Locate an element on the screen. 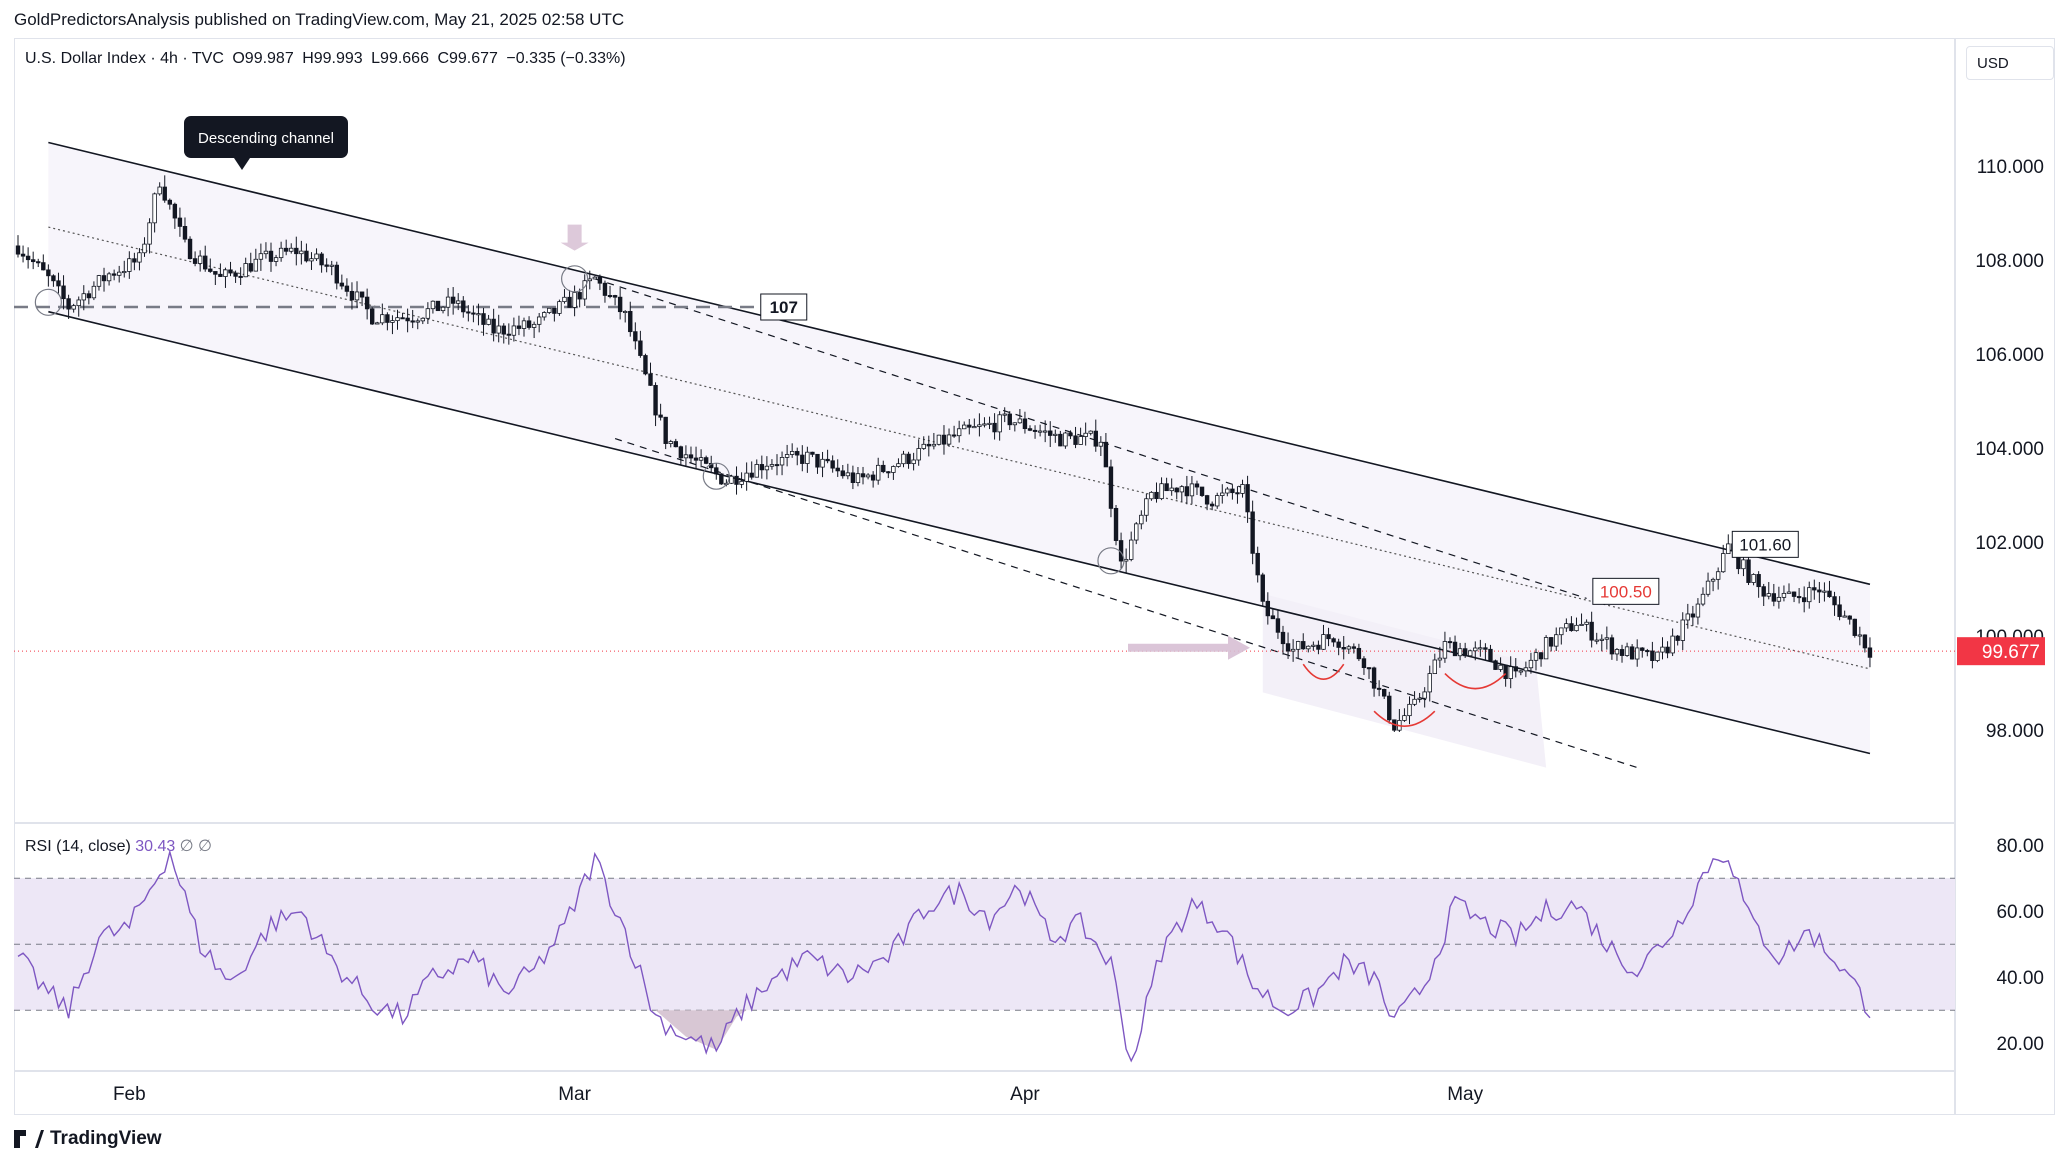  inner-dashed-lower is located at coordinates (1126, 603).